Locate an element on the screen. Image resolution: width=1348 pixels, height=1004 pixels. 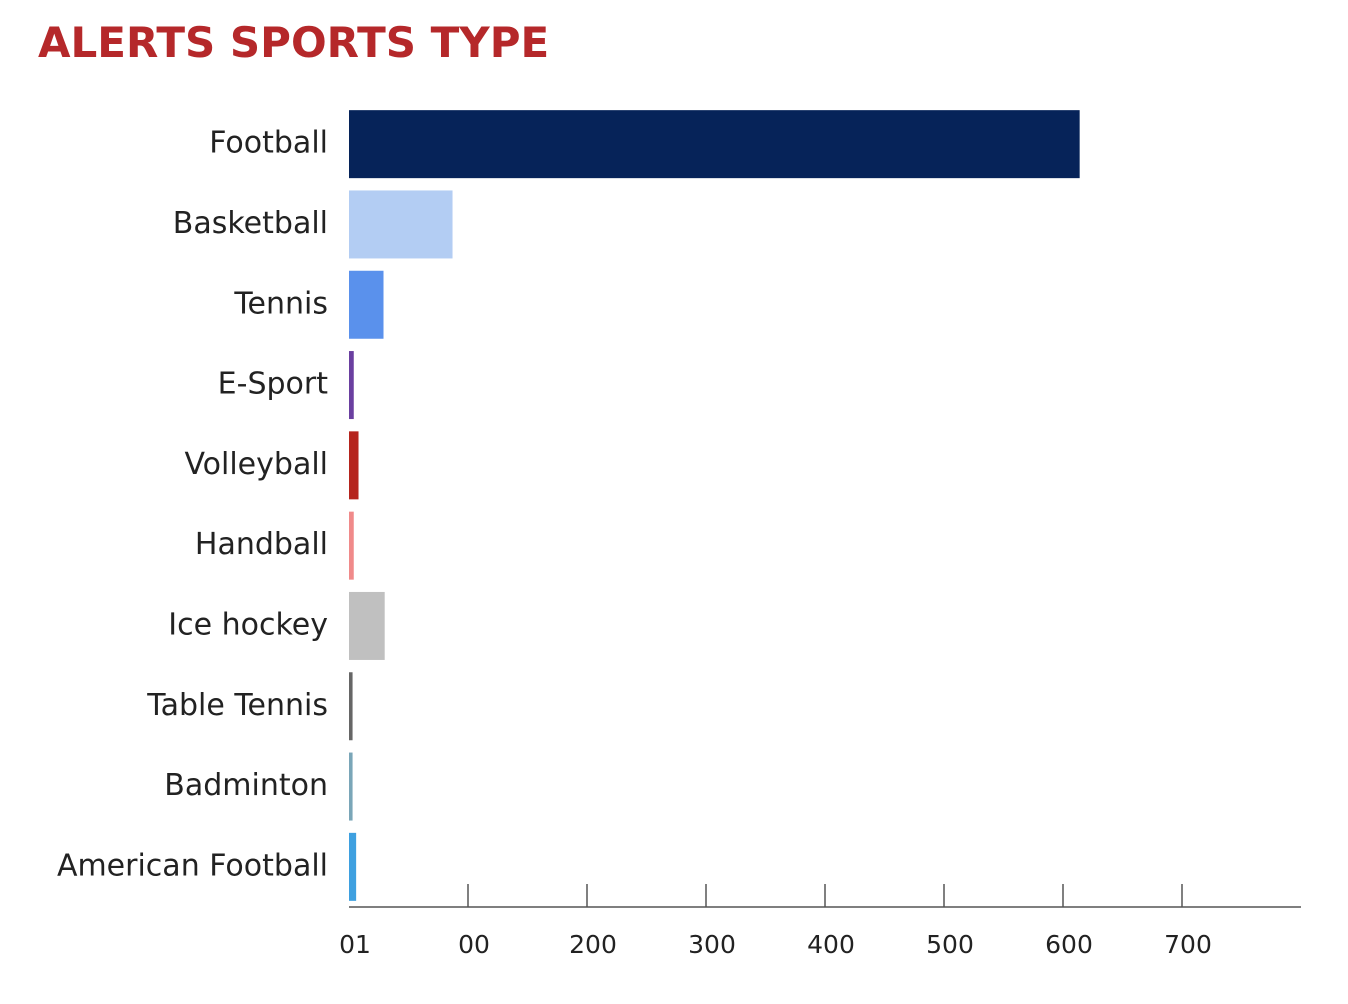
y-tick-label: Football is located at coordinates (268, 143).